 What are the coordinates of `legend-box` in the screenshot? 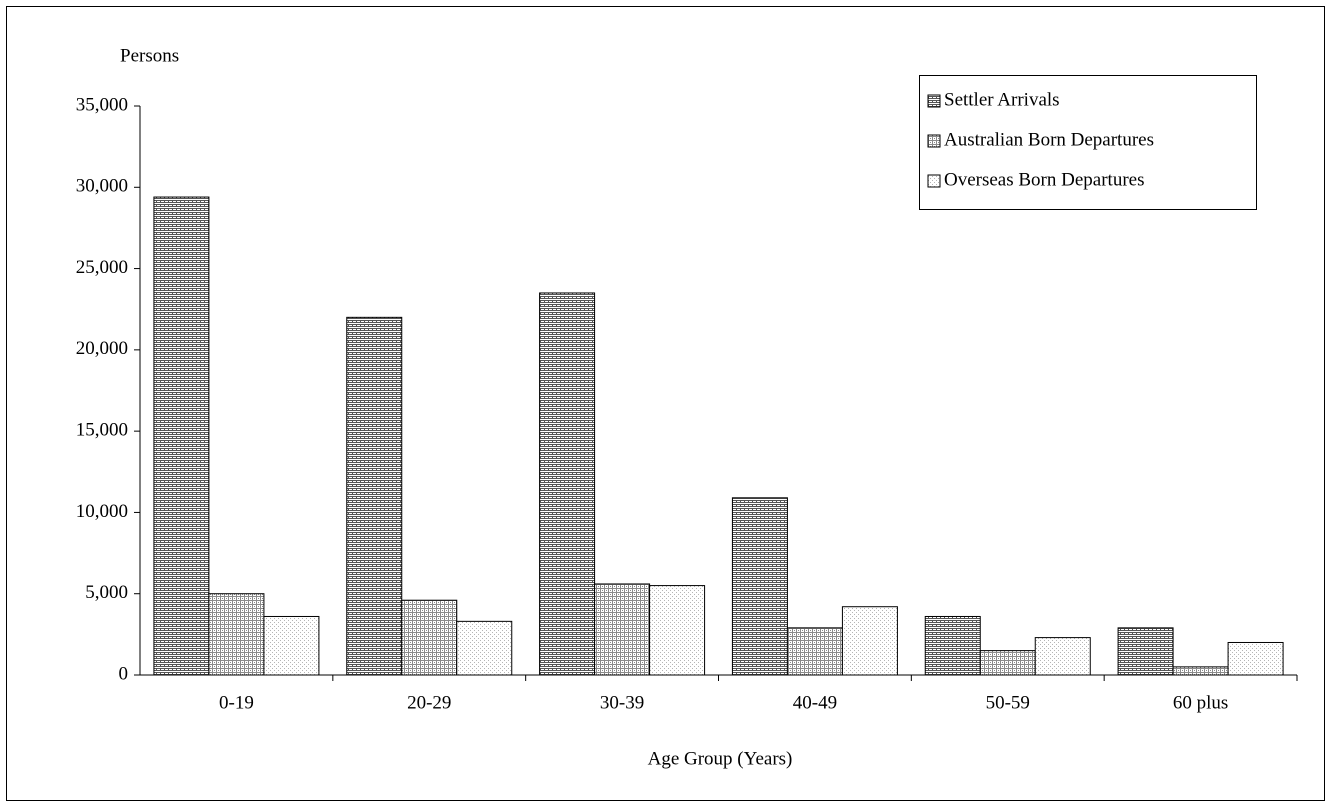 It's located at (1088, 142).